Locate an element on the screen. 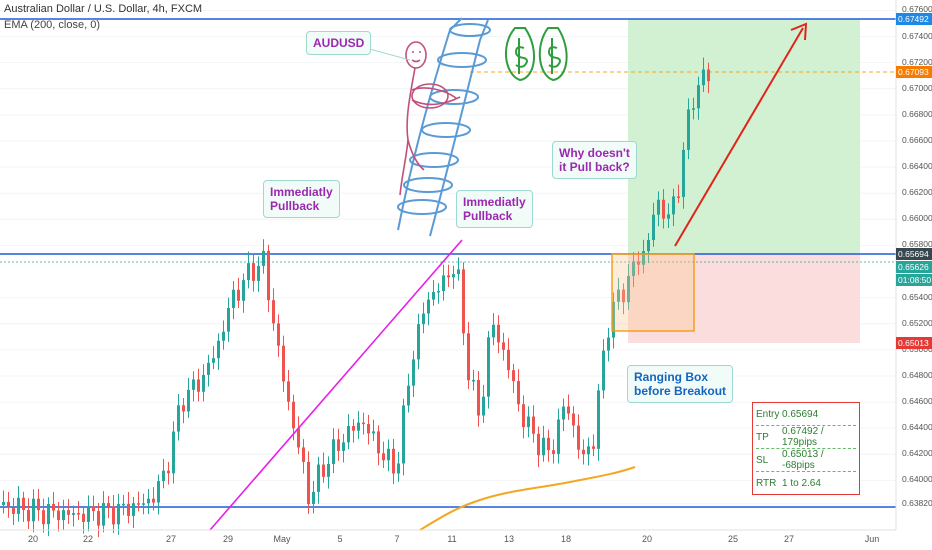 This screenshot has height=550, width=932. ema-line is located at coordinates (527, 498).